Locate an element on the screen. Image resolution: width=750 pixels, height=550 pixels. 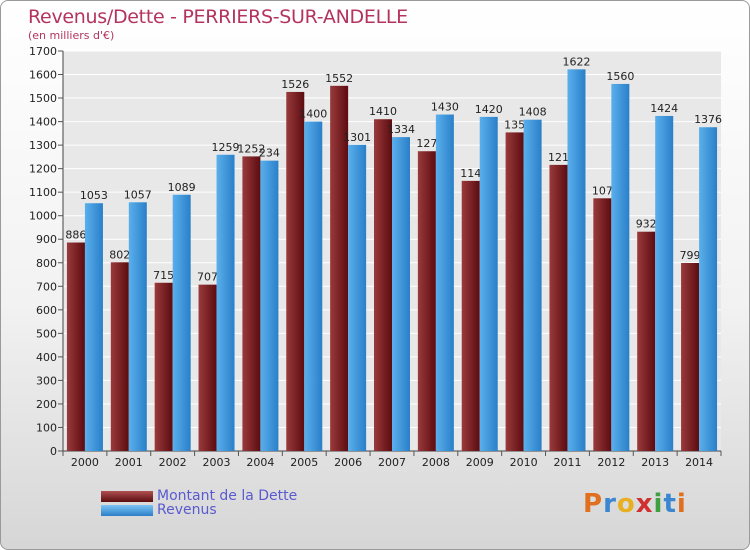
x-tick-label: 2013 is located at coordinates (655, 462).